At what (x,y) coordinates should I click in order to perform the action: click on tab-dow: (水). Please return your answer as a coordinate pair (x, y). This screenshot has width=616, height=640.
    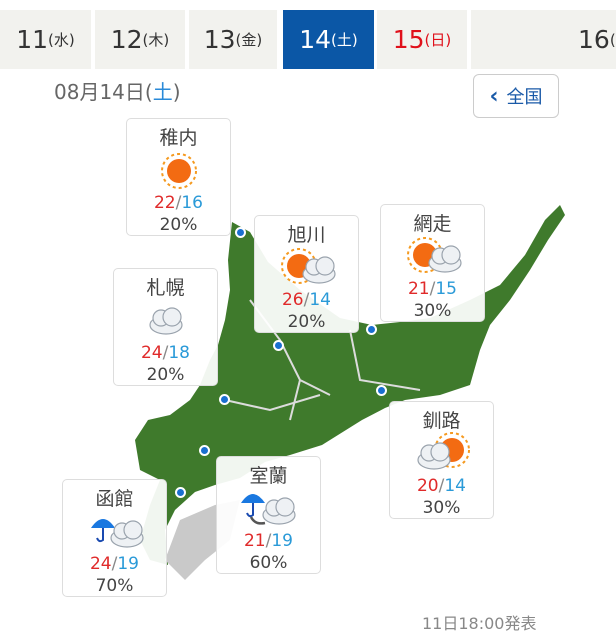
    Looking at the image, I should click on (61, 40).